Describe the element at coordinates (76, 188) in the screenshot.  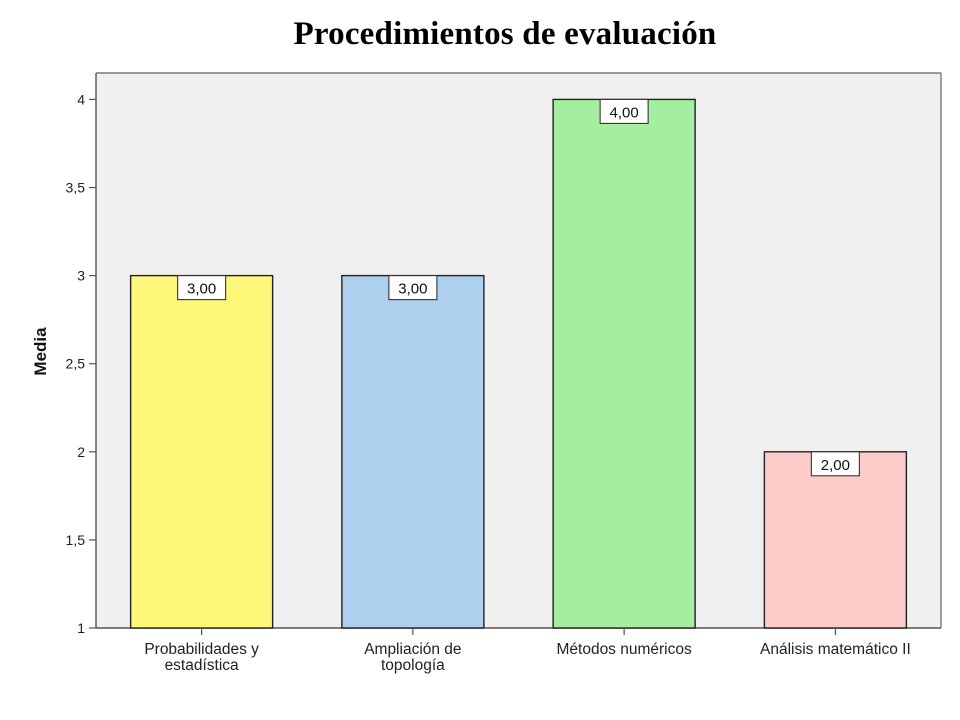
I see `y-tick-label: 3,5` at that location.